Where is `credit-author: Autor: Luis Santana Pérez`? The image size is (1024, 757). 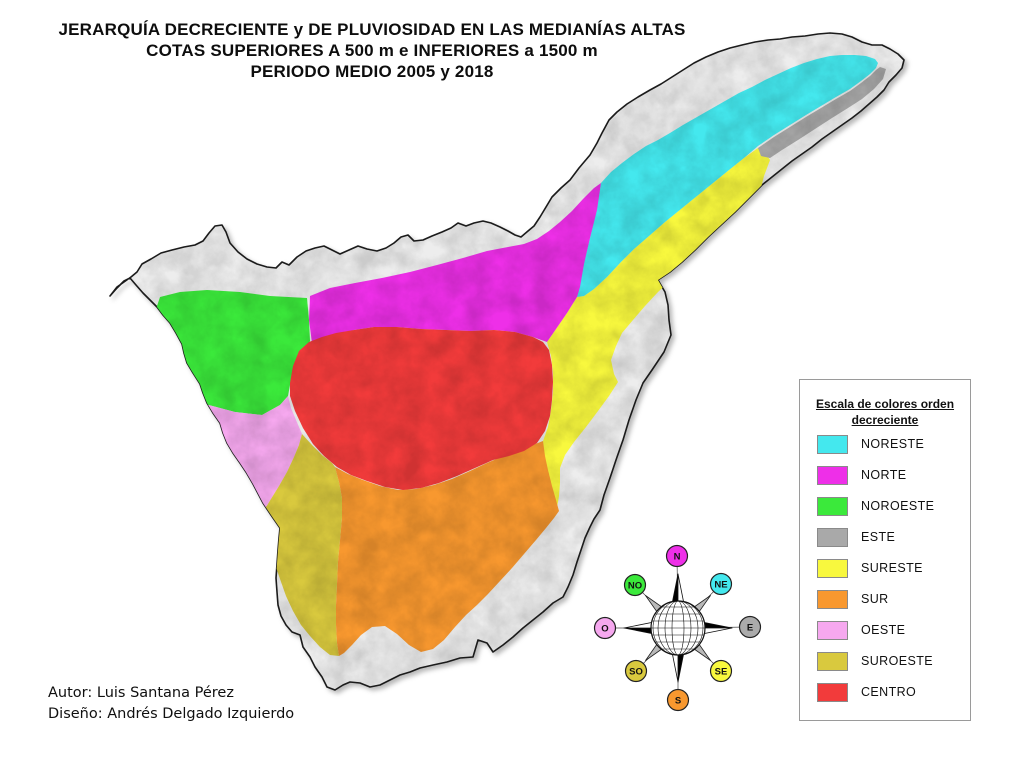 credit-author: Autor: Luis Santana Pérez is located at coordinates (141, 693).